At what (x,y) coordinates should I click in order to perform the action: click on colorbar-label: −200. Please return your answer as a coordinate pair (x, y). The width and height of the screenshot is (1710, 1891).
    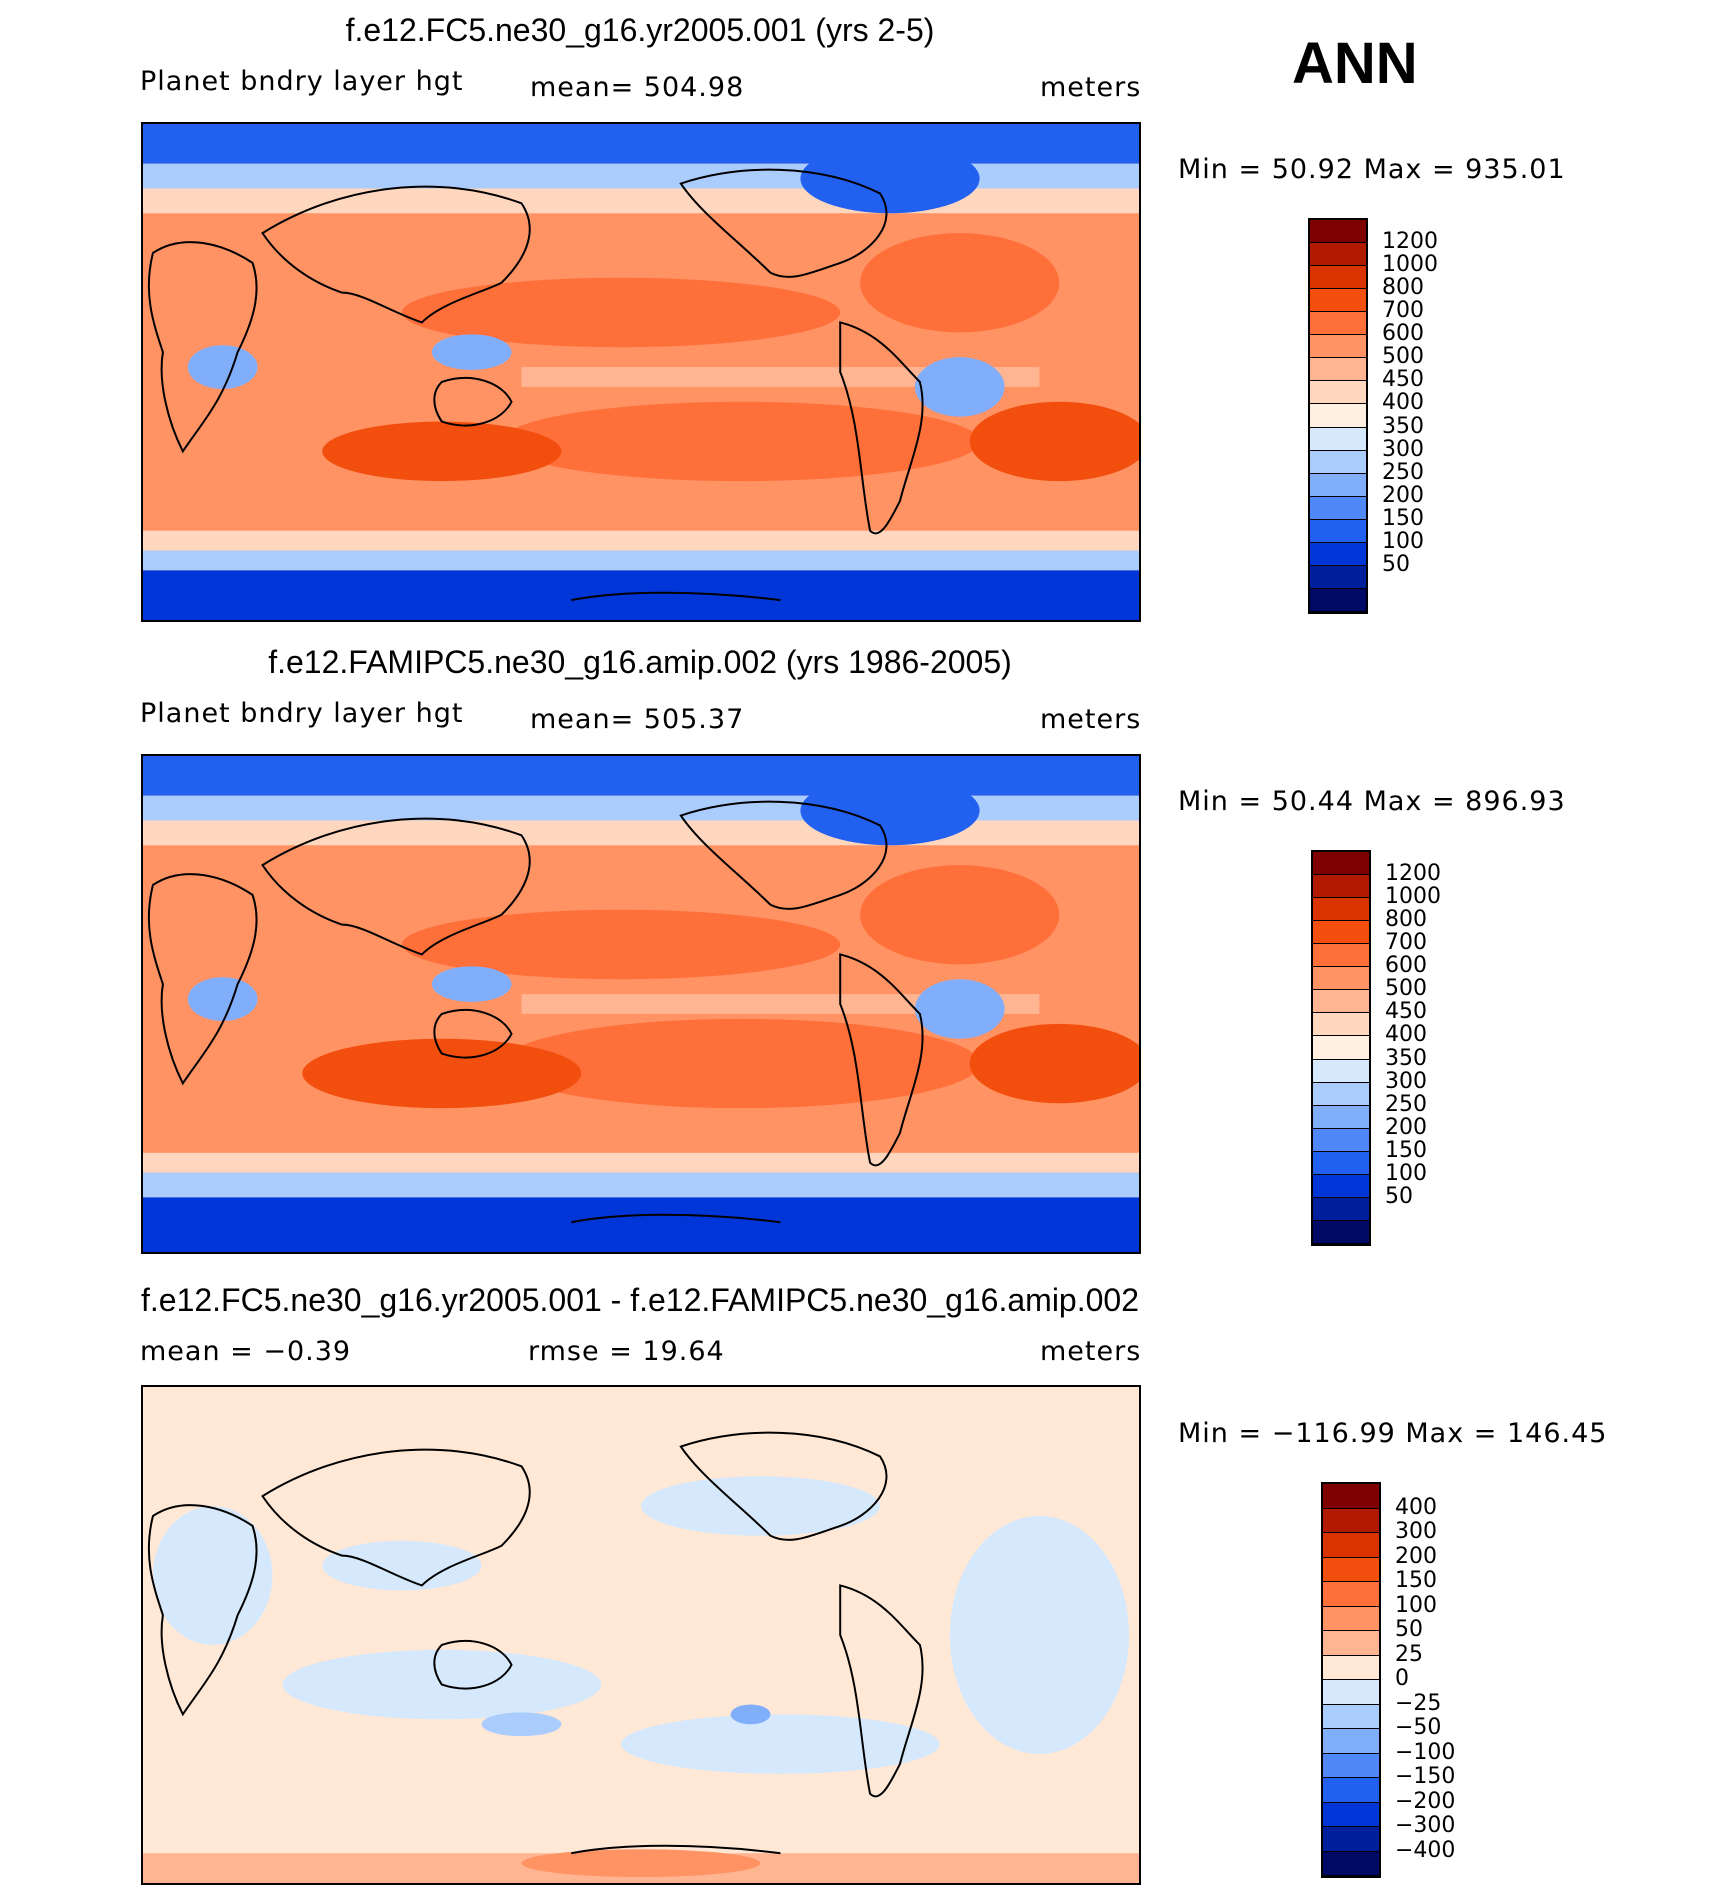
    Looking at the image, I should click on (1425, 1801).